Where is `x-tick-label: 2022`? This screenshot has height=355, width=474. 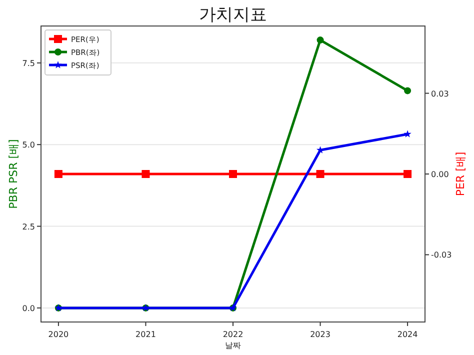 x-tick-label: 2022 is located at coordinates (233, 334).